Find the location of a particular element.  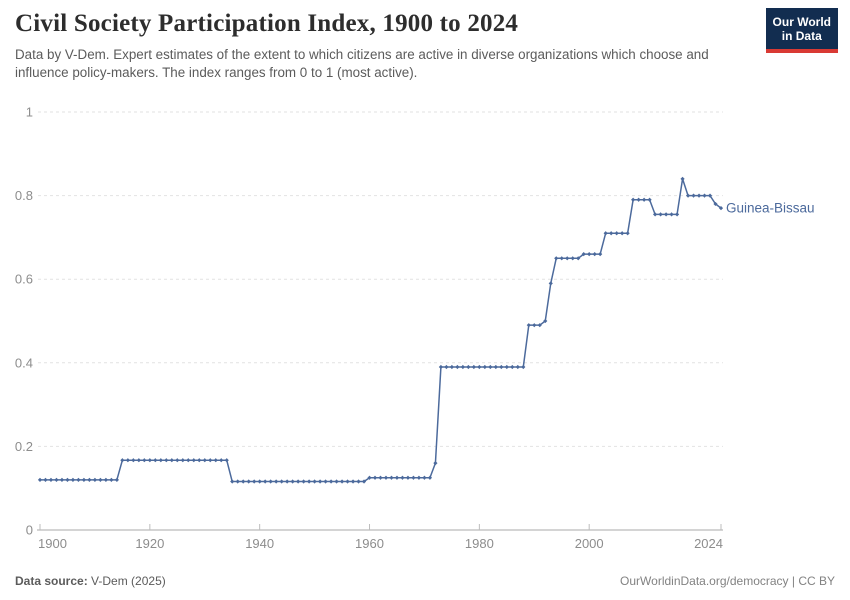

data-source-label: Data source: is located at coordinates (51, 581).